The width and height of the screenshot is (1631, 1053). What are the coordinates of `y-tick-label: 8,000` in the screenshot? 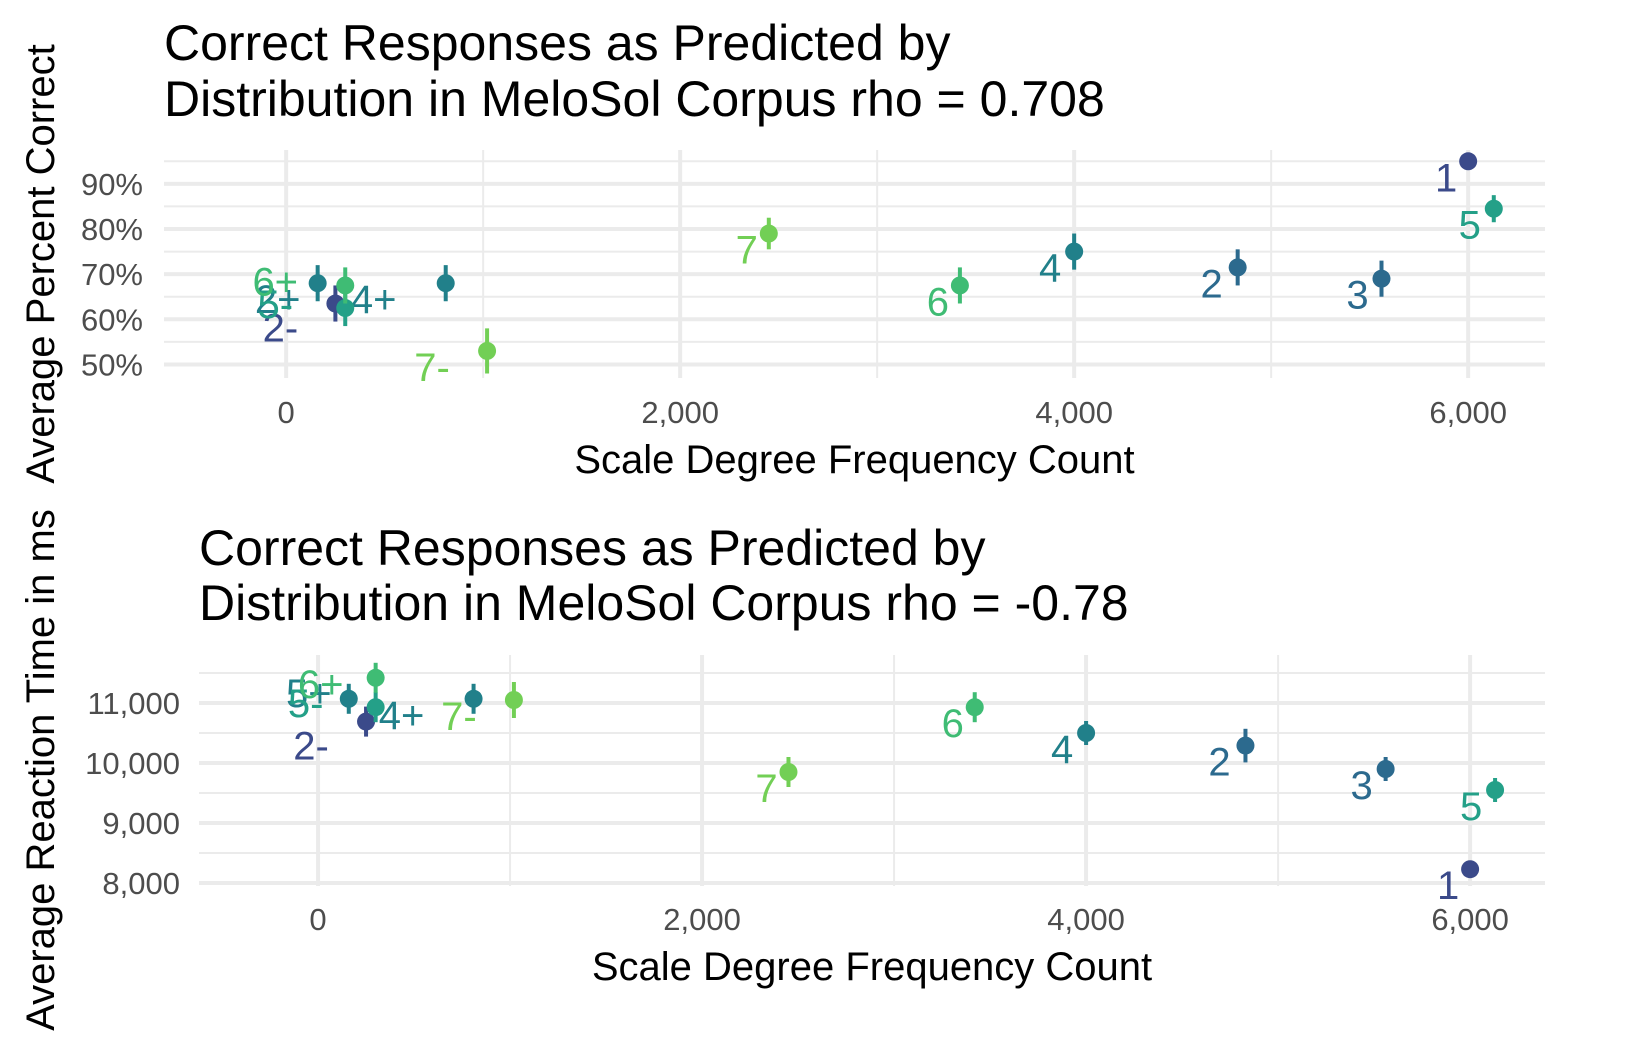 It's located at (141, 883).